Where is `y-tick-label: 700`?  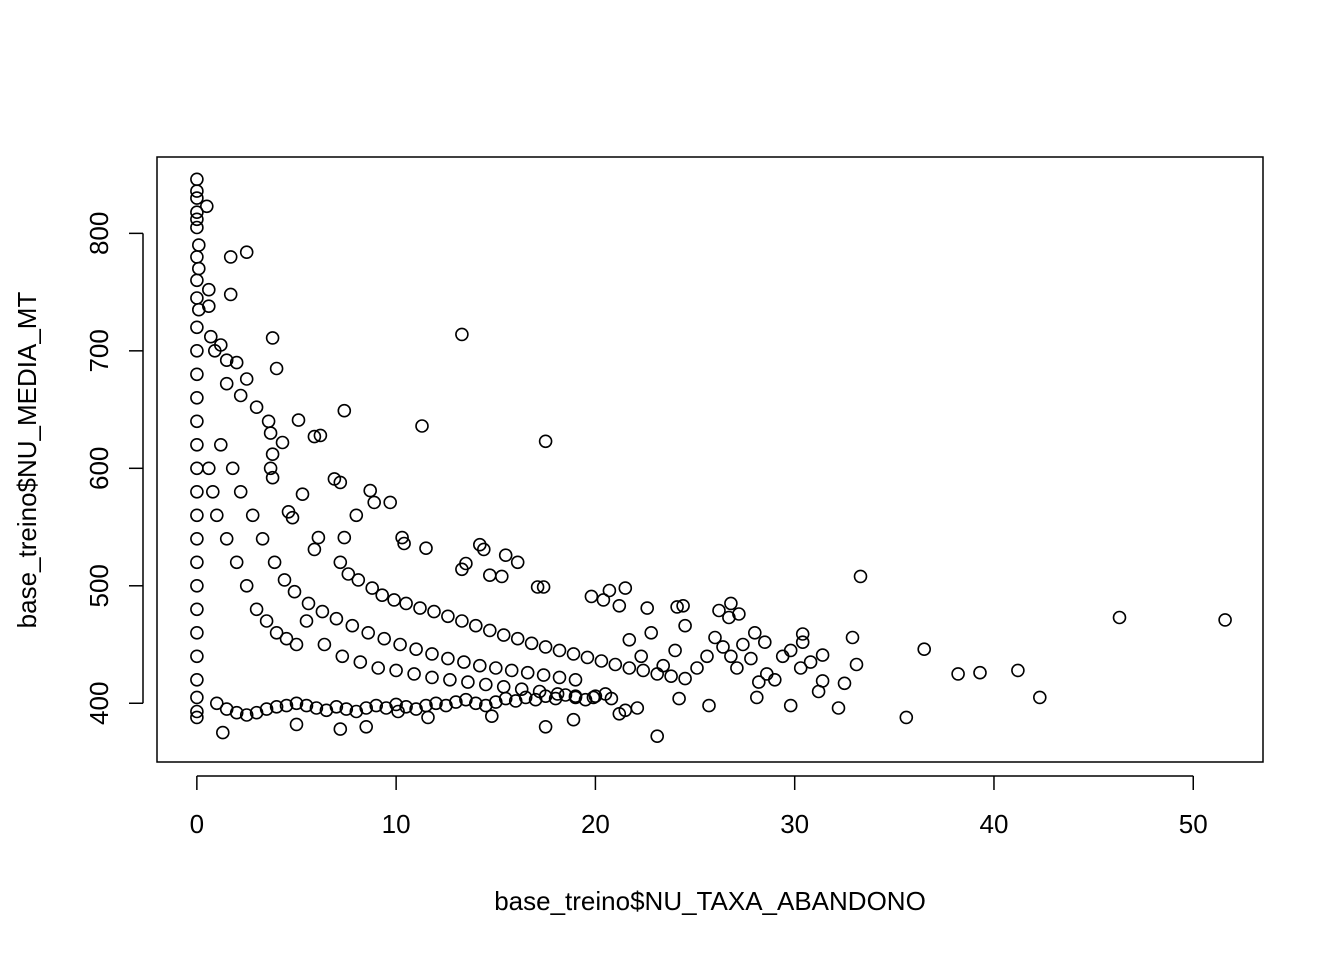 y-tick-label: 700 is located at coordinates (99, 350).